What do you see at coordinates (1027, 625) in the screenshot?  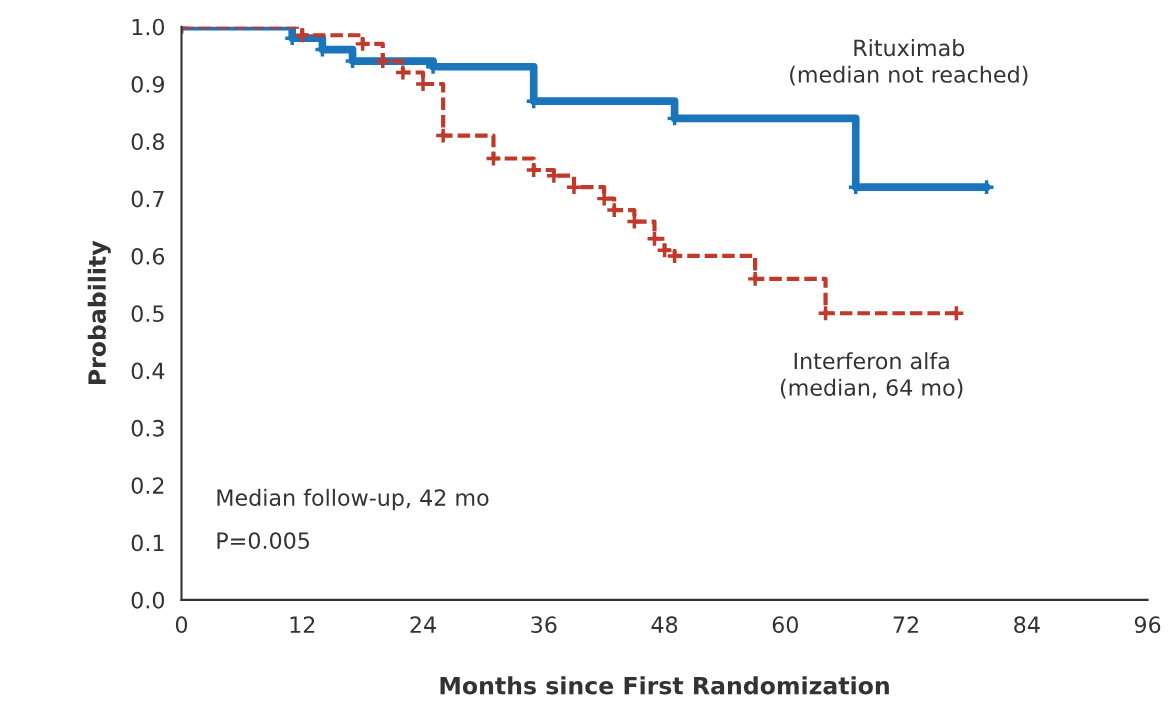 I see `x-tick-label: 84` at bounding box center [1027, 625].